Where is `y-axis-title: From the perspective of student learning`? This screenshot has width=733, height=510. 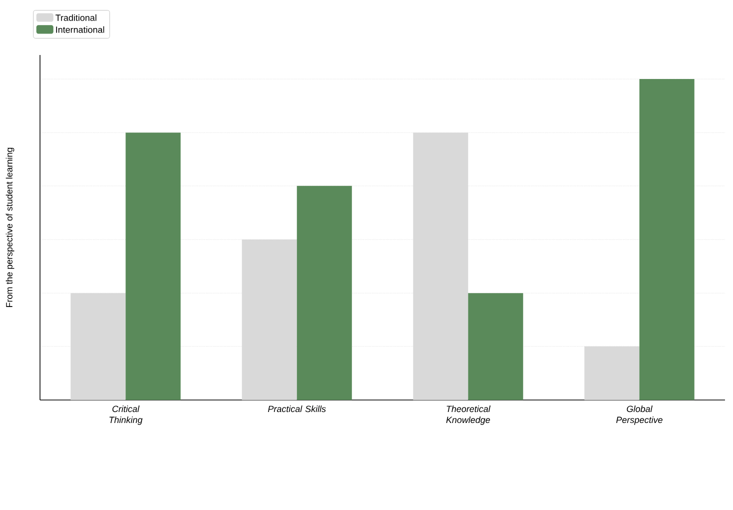
y-axis-title: From the perspective of student learning is located at coordinates (10, 227).